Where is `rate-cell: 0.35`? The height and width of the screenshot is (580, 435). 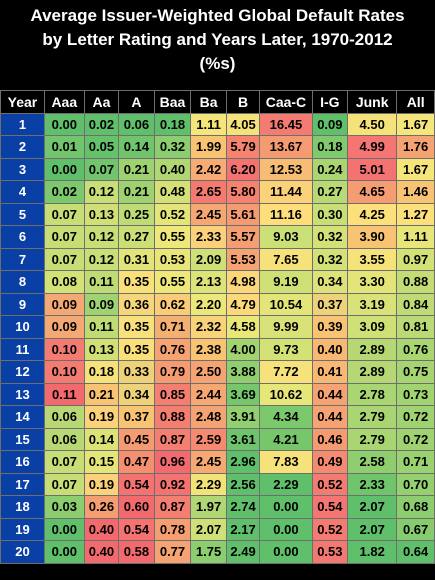
rate-cell: 0.35 is located at coordinates (136, 327).